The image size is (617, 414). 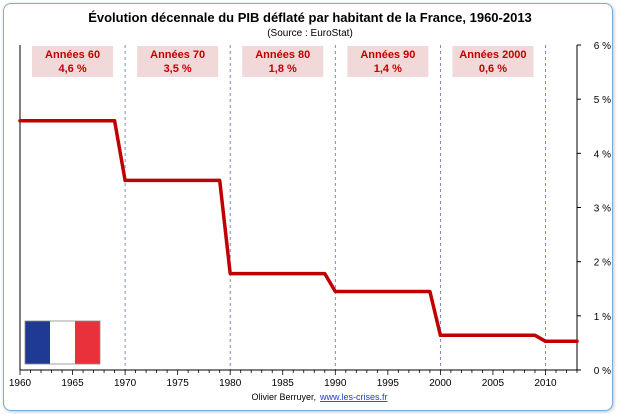 I want to click on decade-label: Années 70, so click(x=177, y=55).